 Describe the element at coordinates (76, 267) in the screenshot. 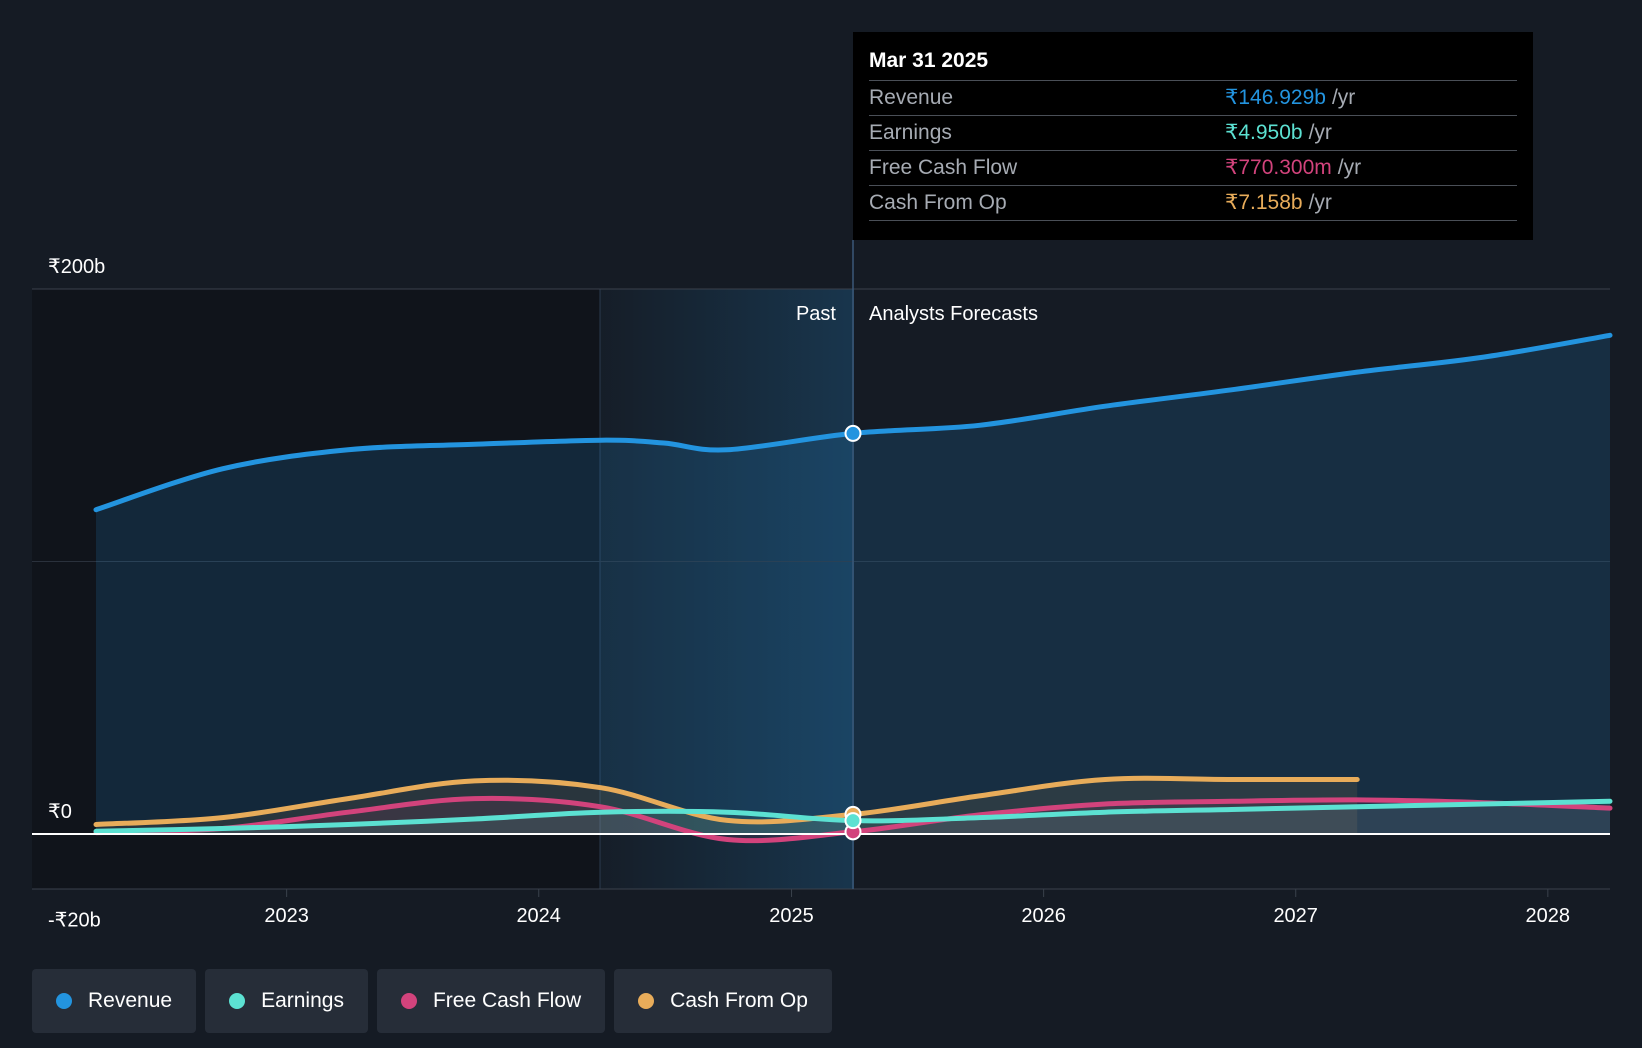

I see `y-tick-label: ₹200b` at that location.